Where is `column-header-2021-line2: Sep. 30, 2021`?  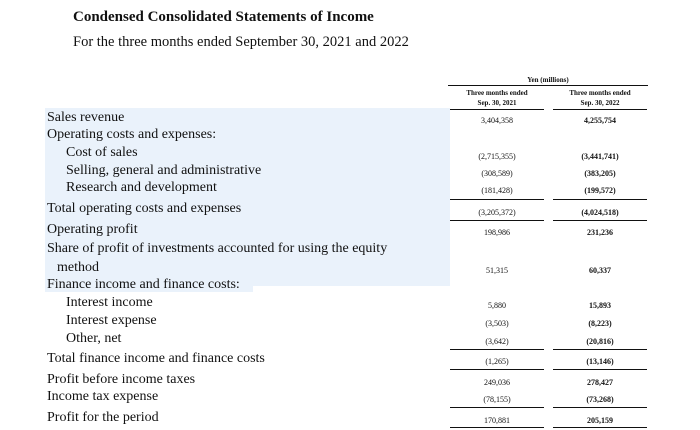
column-header-2021-line2: Sep. 30, 2021 is located at coordinates (497, 103).